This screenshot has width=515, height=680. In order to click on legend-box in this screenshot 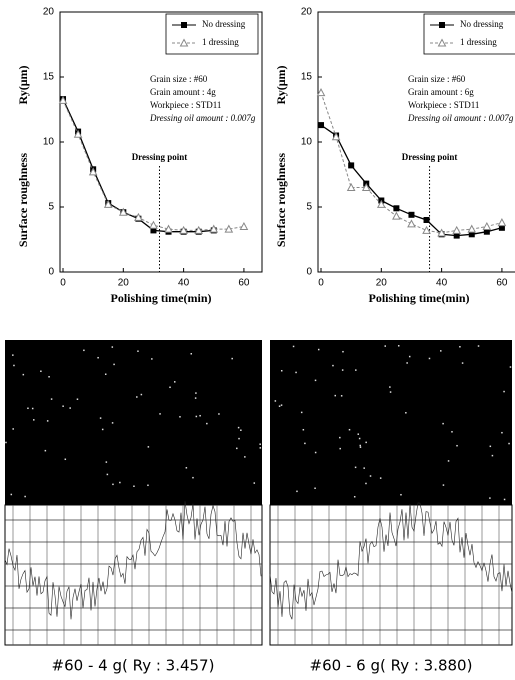, I will do `click(469, 34)`.